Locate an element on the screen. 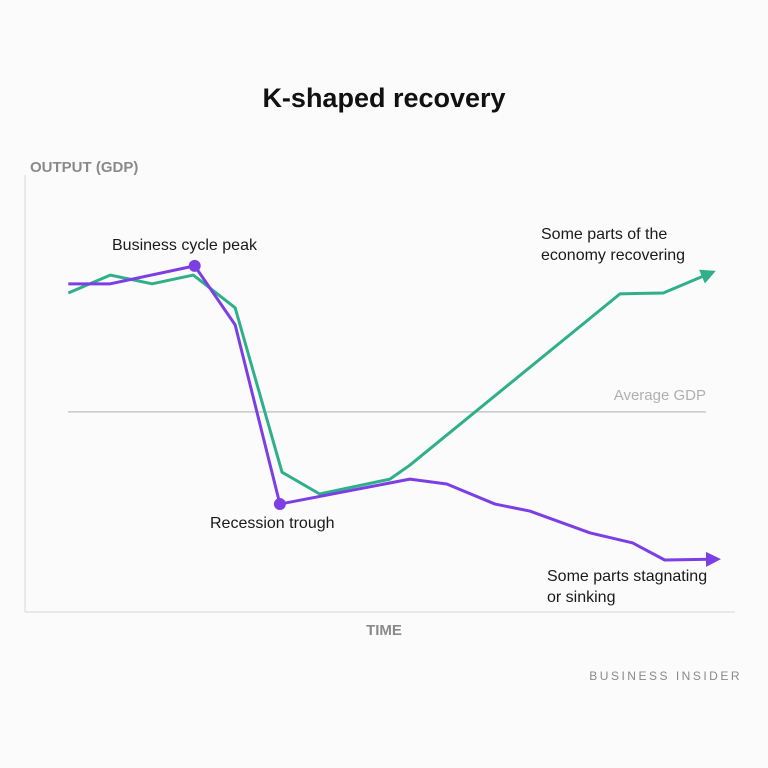 Image resolution: width=768 pixels, height=768 pixels. annotation: Some parts stagnating is located at coordinates (627, 576).